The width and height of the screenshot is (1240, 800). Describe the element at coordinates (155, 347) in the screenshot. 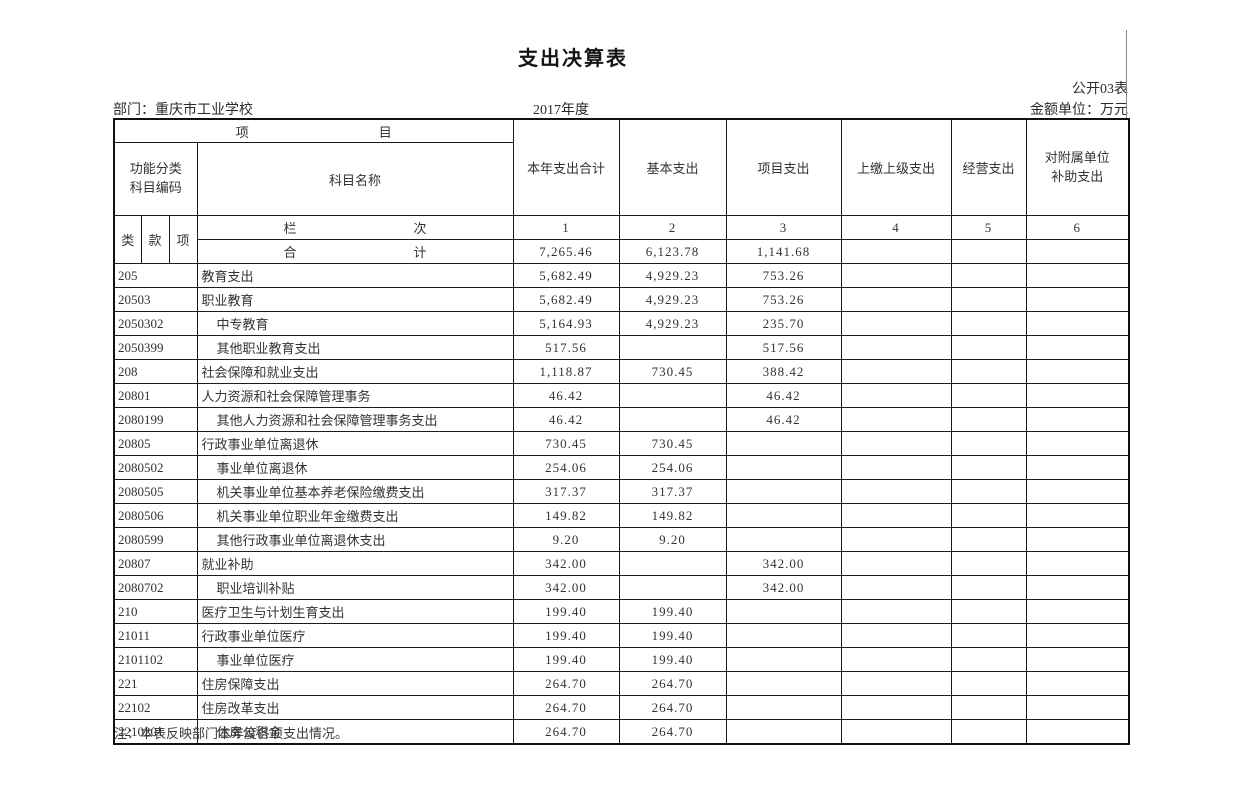

I see `row-code: 2050399` at that location.